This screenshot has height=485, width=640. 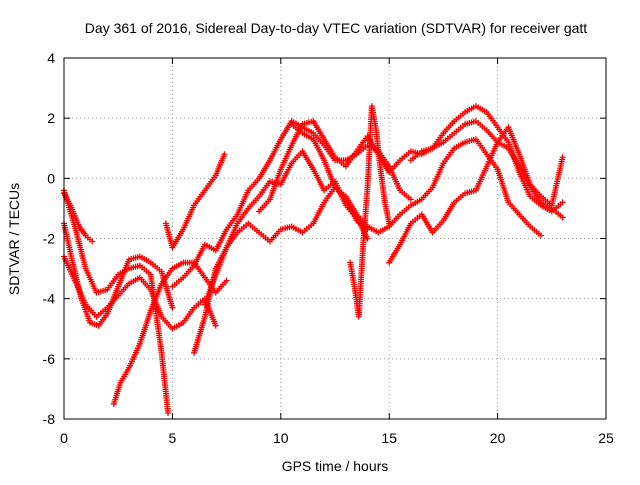 What do you see at coordinates (51, 58) in the screenshot?
I see `y-tick-label: 4` at bounding box center [51, 58].